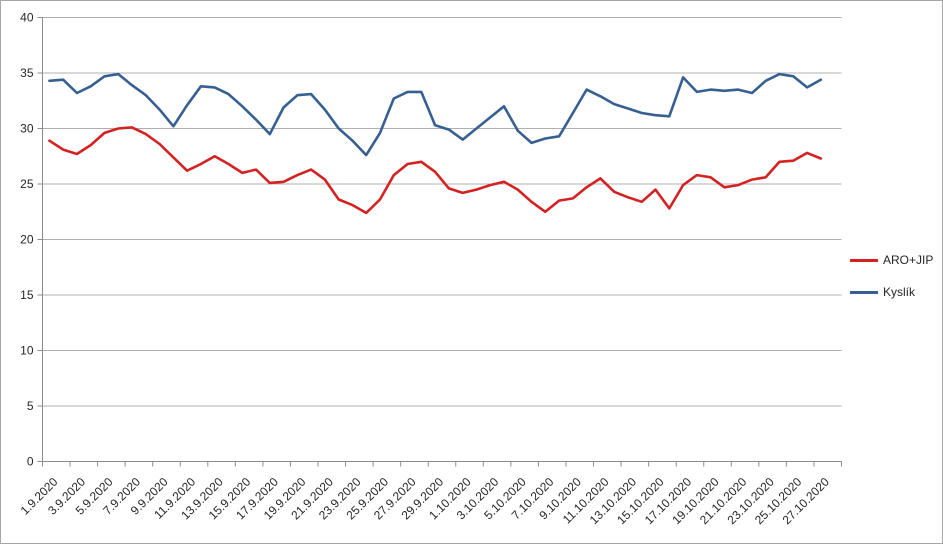 The width and height of the screenshot is (943, 544). Describe the element at coordinates (27, 73) in the screenshot. I see `y-tick-label: 35` at that location.